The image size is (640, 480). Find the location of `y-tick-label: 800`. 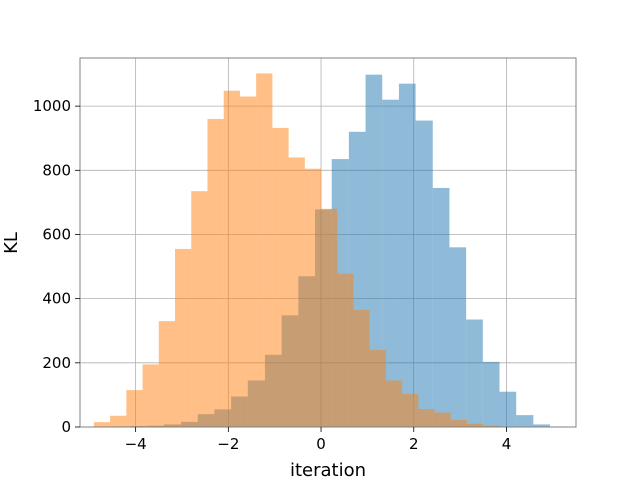

y-tick-label: 800 is located at coordinates (56, 170).